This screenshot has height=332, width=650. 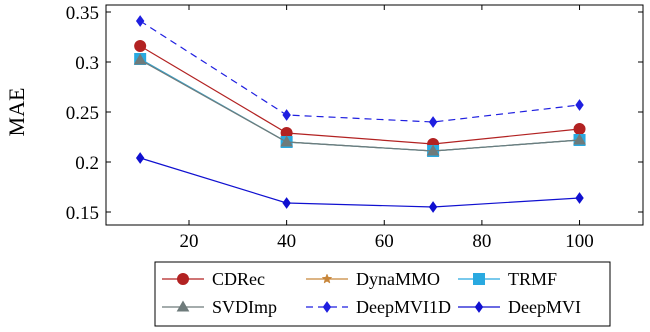 I want to click on legend-item-trmf: TRMF, so click(x=507, y=279).